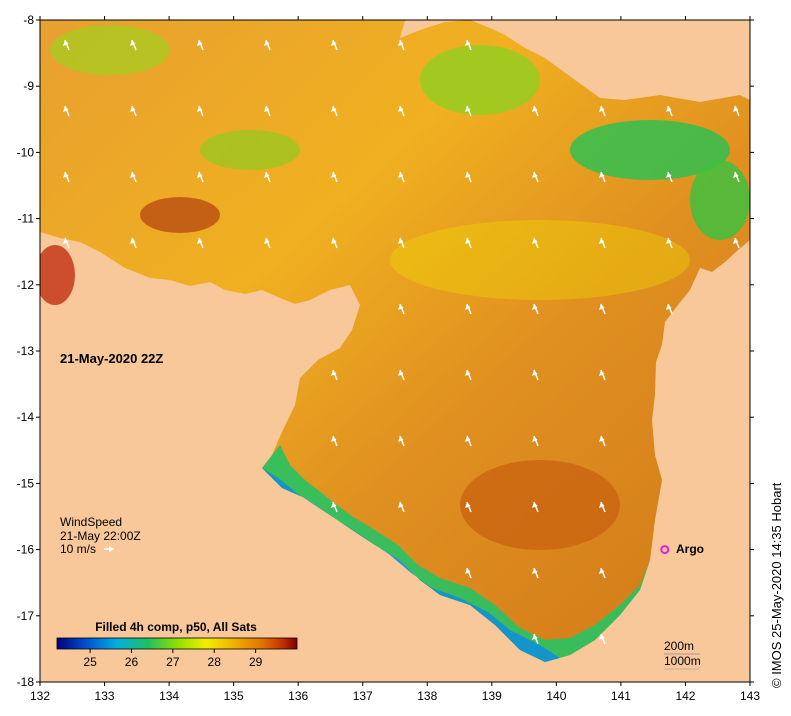 The image size is (791, 716). Describe the element at coordinates (26, 152) in the screenshot. I see `lat-tick-label: -10` at that location.